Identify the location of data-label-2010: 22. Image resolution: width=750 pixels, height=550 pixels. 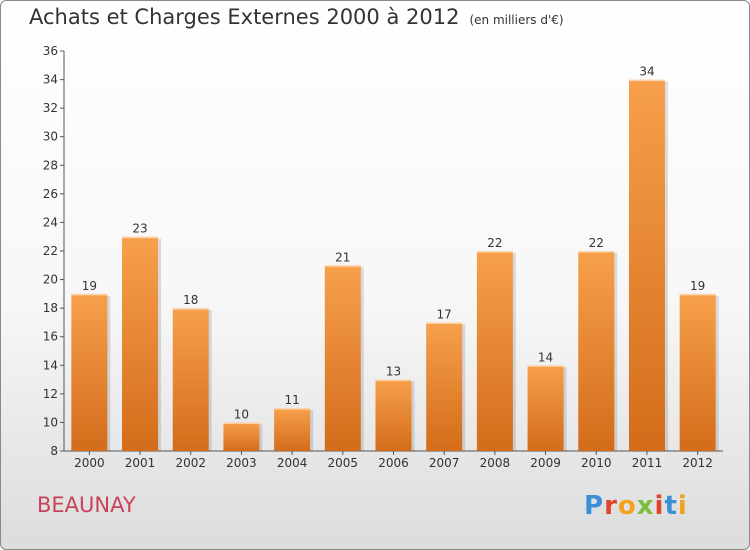
(596, 243).